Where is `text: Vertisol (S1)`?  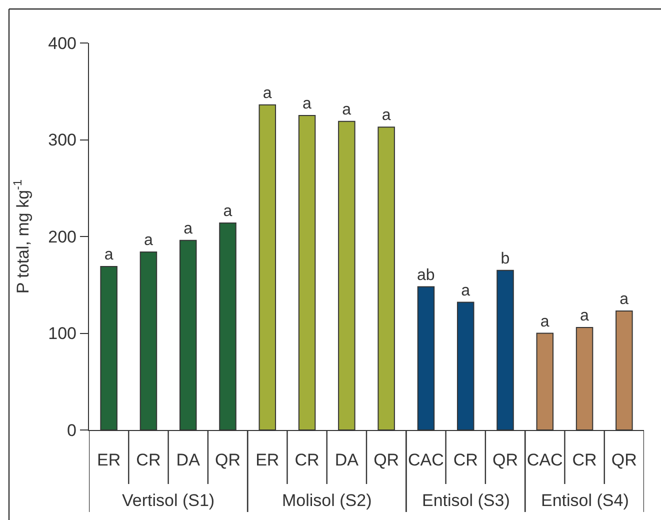 text: Vertisol (S1) is located at coordinates (168, 500).